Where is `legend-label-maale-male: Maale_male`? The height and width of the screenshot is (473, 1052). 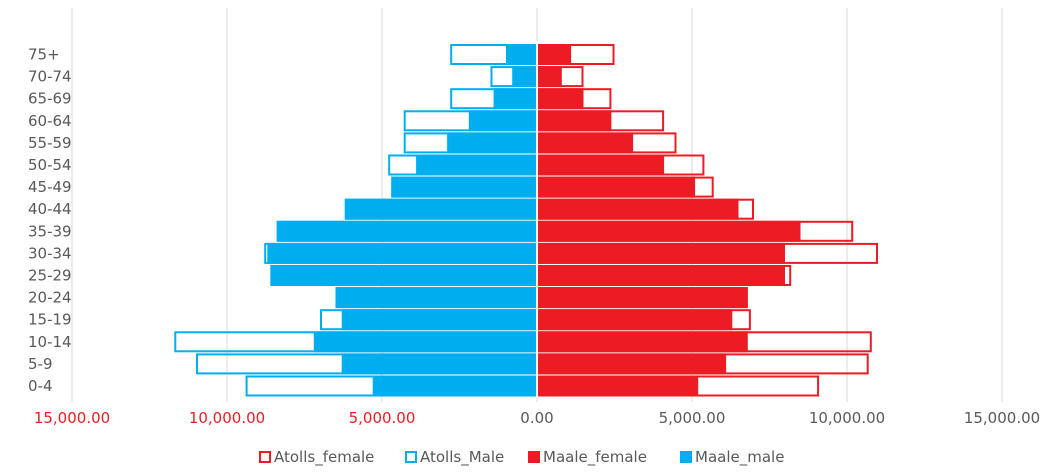 legend-label-maale-male: Maale_male is located at coordinates (739, 457).